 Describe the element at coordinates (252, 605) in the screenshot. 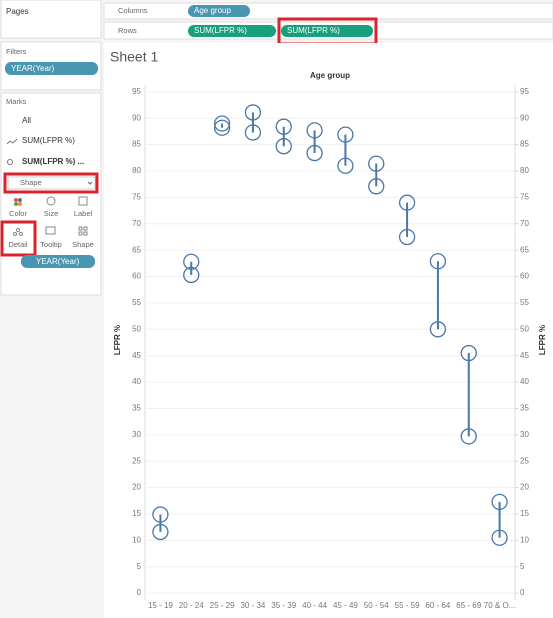

I see `x-tick-label: 30 - 34` at that location.